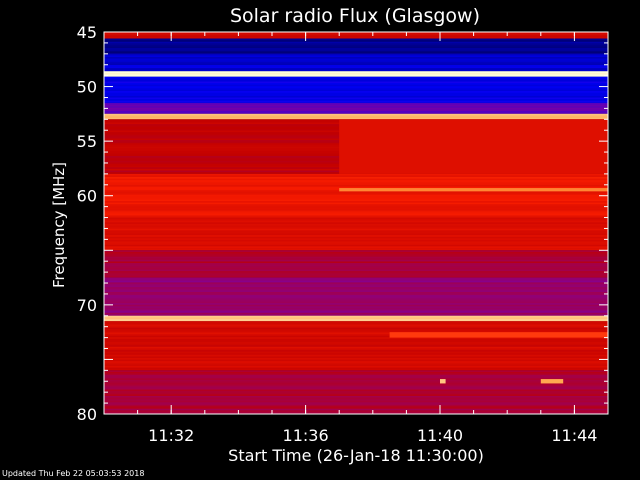 Image resolution: width=640 pixels, height=480 pixels. I want to click on y-tick-label: 80, so click(87, 414).